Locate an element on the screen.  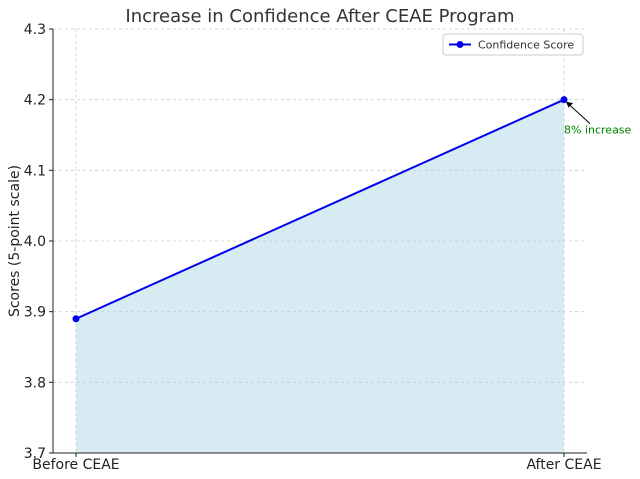
y-tick-label: 3.8 is located at coordinates (35, 383).